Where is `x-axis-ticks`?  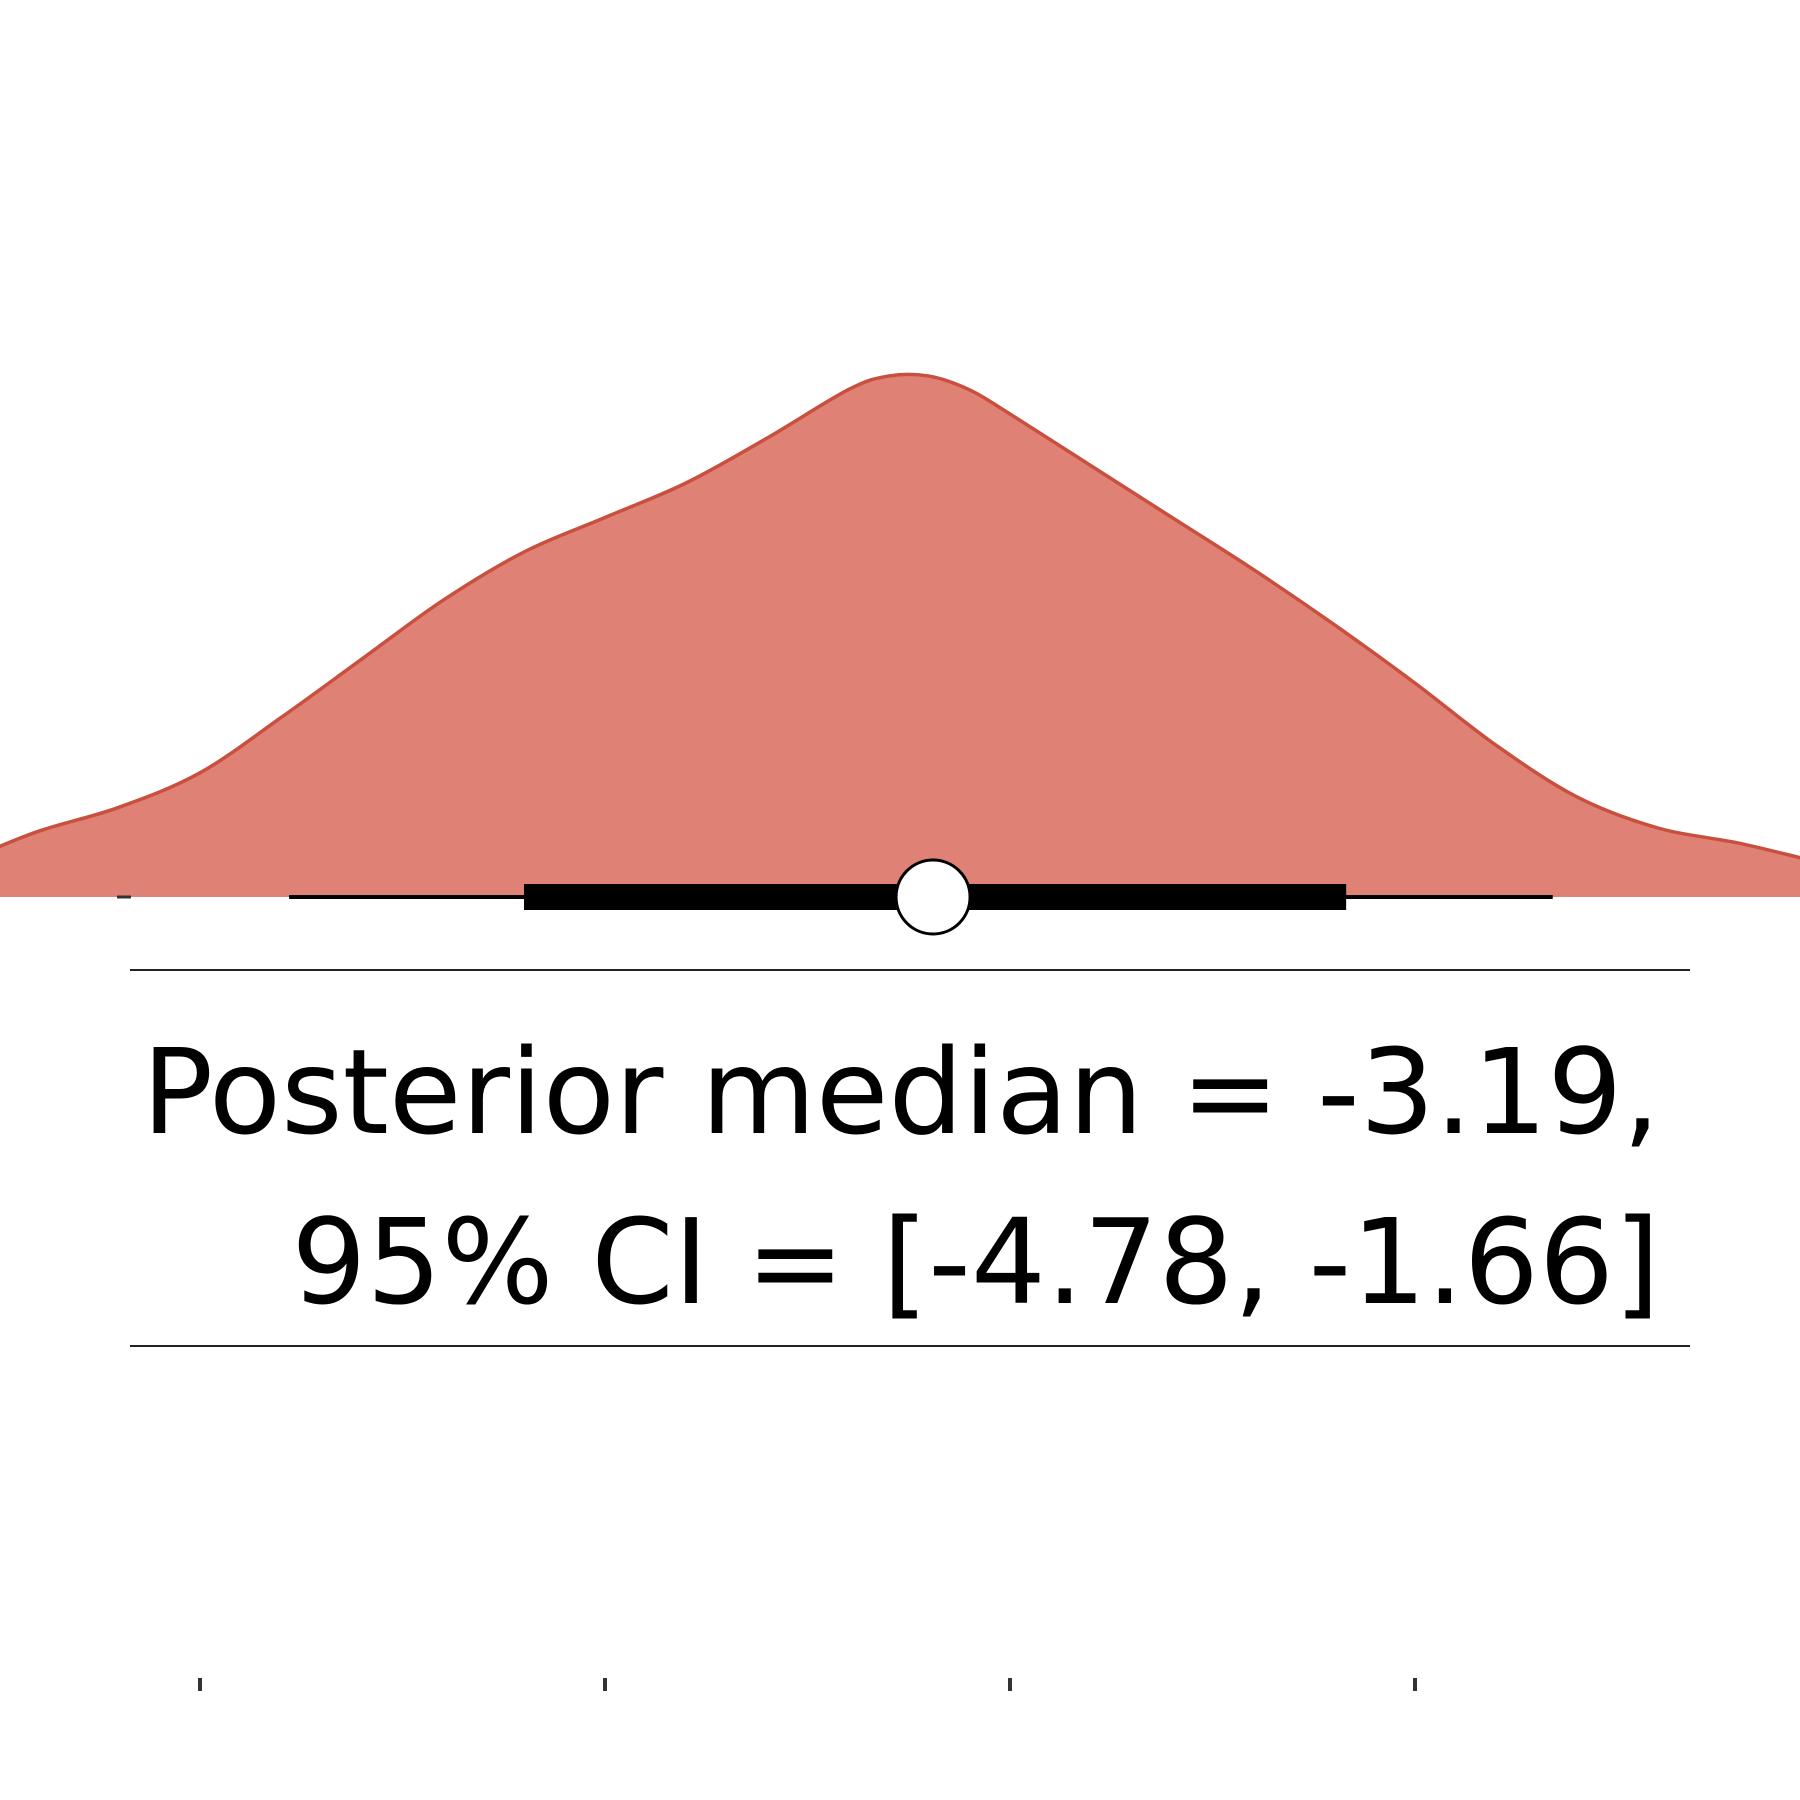
x-axis-ticks is located at coordinates (807, 1684).